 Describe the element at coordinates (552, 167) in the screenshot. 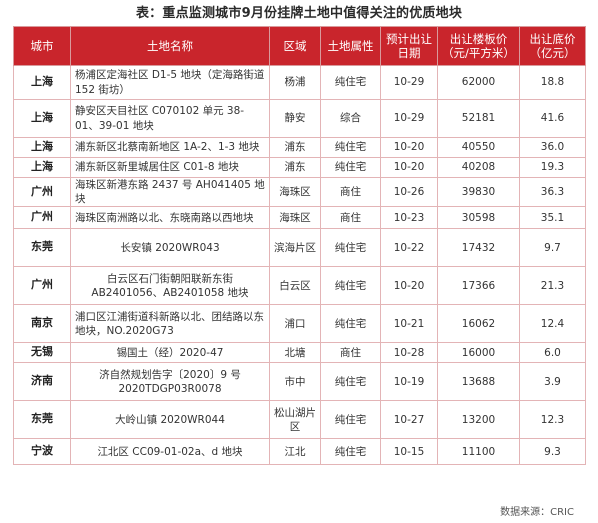

I see `cell-base-price: 19.3` at that location.